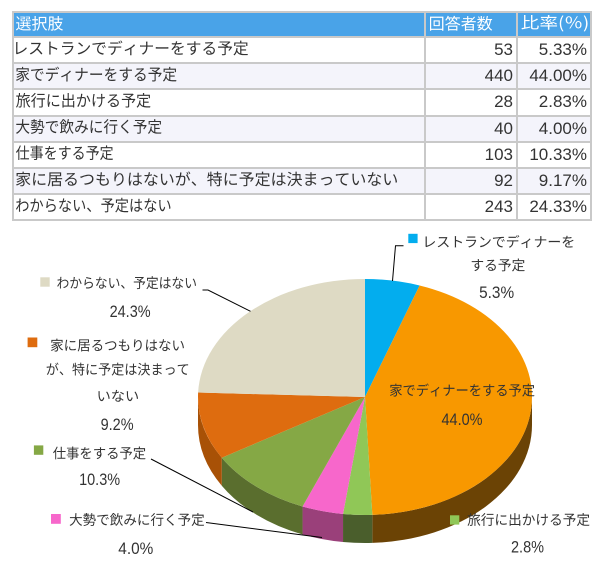 The height and width of the screenshot is (569, 613). What do you see at coordinates (462, 419) in the screenshot?
I see `svg-text: 44.0%` at bounding box center [462, 419].